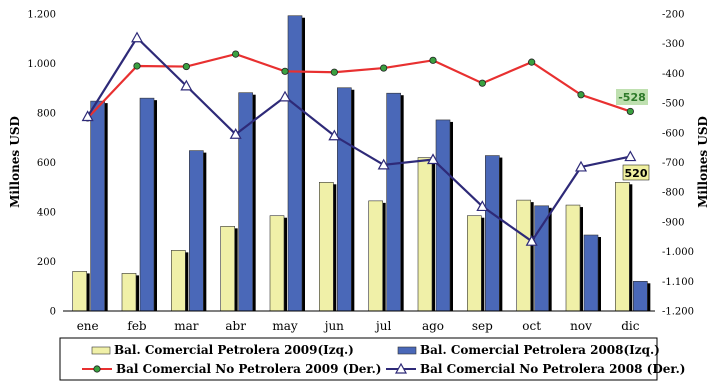  I want to click on x-tick-label: oct, so click(531, 326).